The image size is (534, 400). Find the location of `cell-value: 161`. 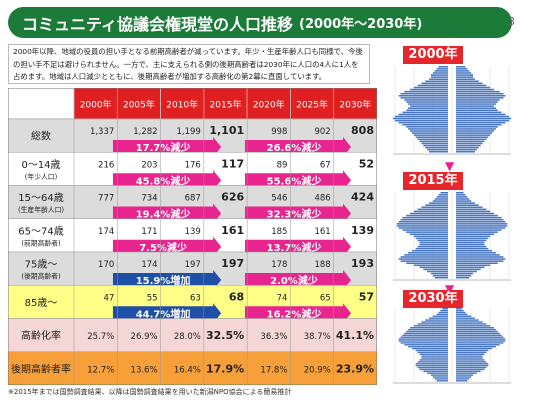

cell-value: 161 is located at coordinates (322, 232).